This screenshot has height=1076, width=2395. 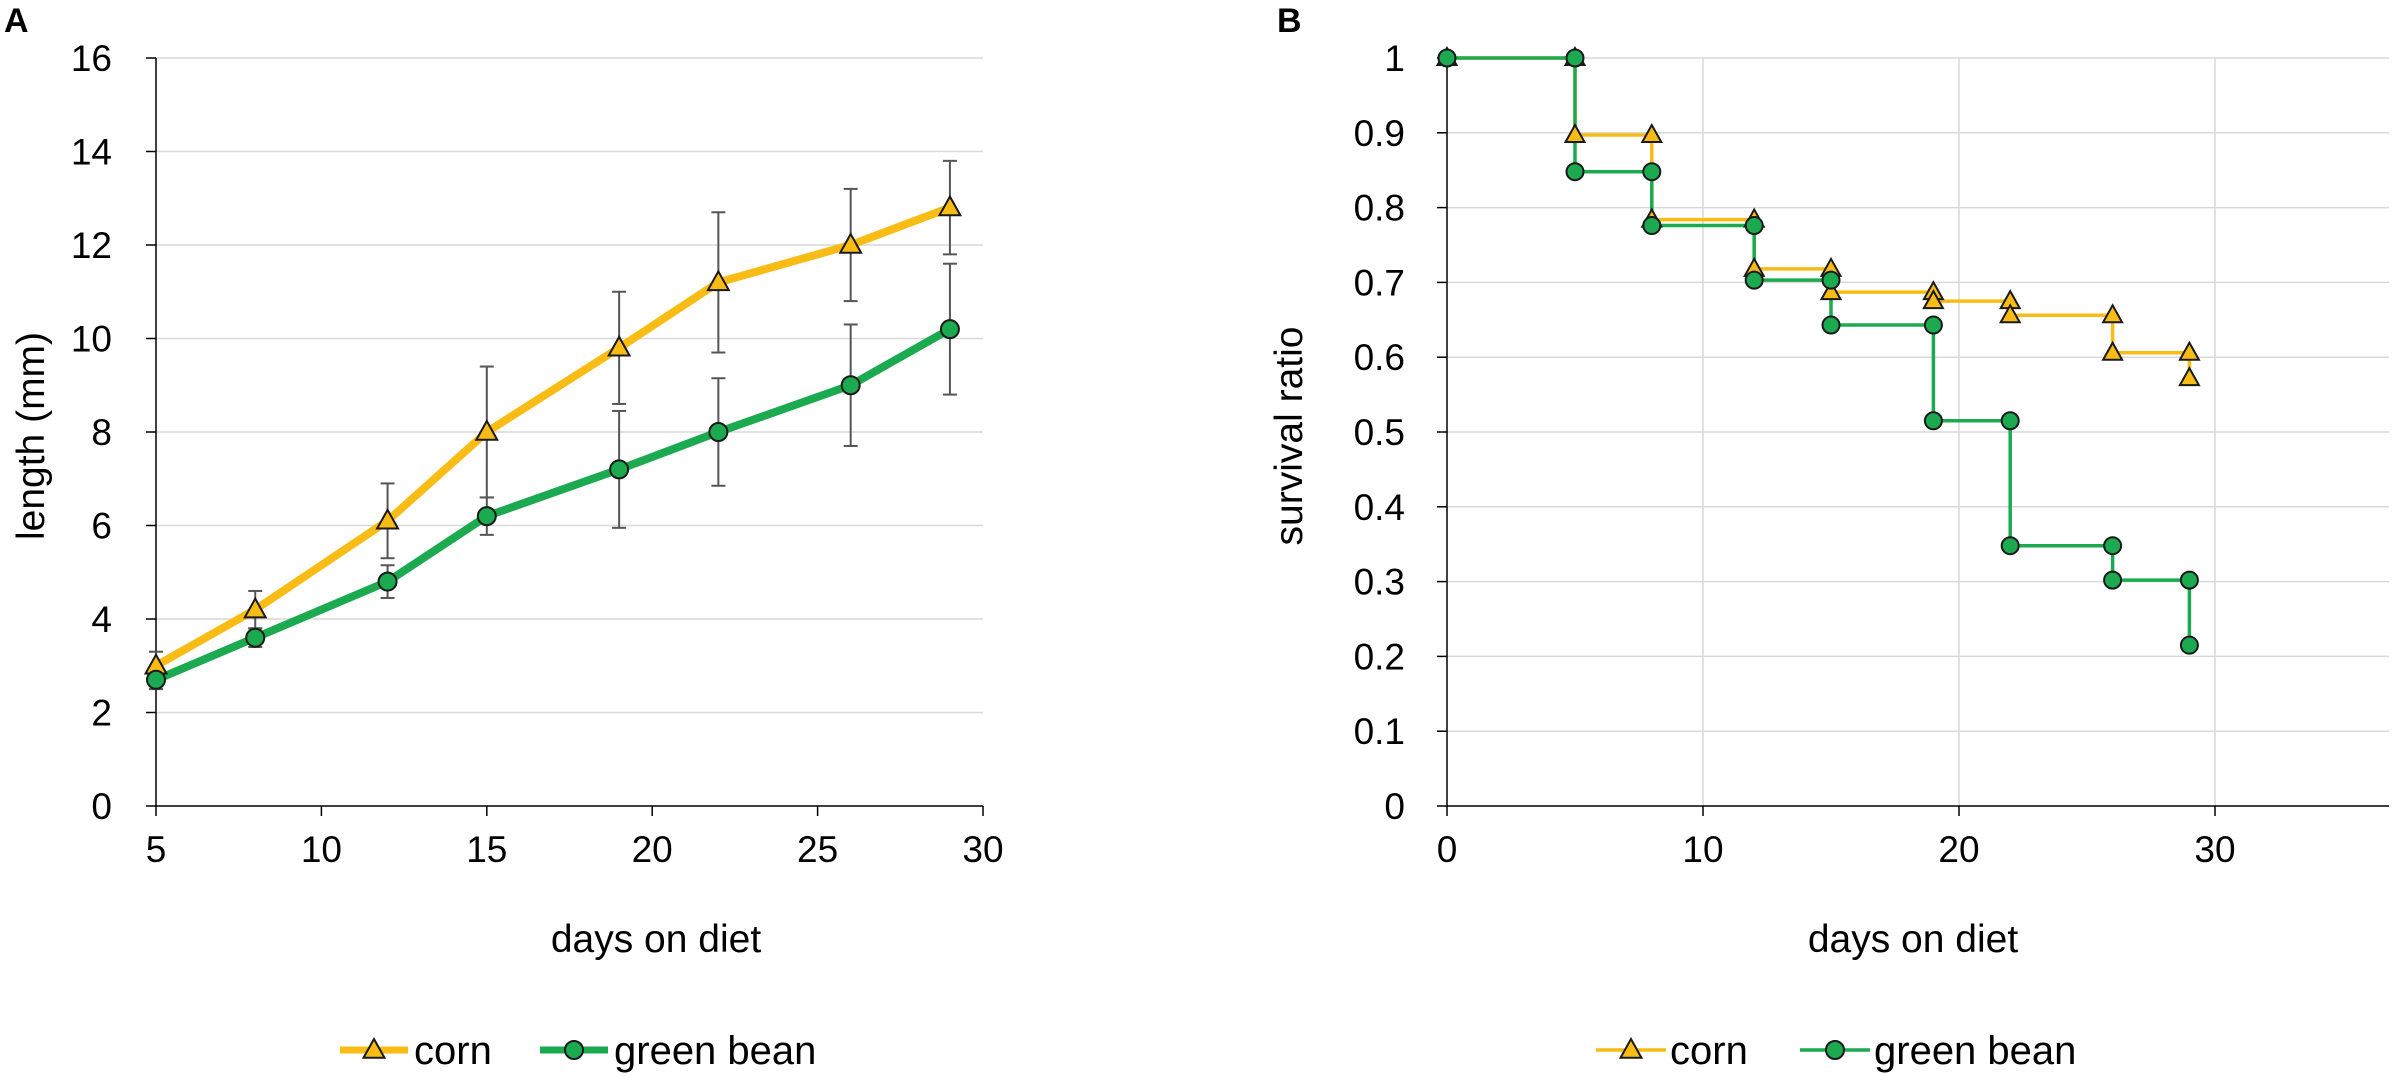 What do you see at coordinates (715, 1051) in the screenshot?
I see `legend-a-green-bean-label: green bean` at bounding box center [715, 1051].